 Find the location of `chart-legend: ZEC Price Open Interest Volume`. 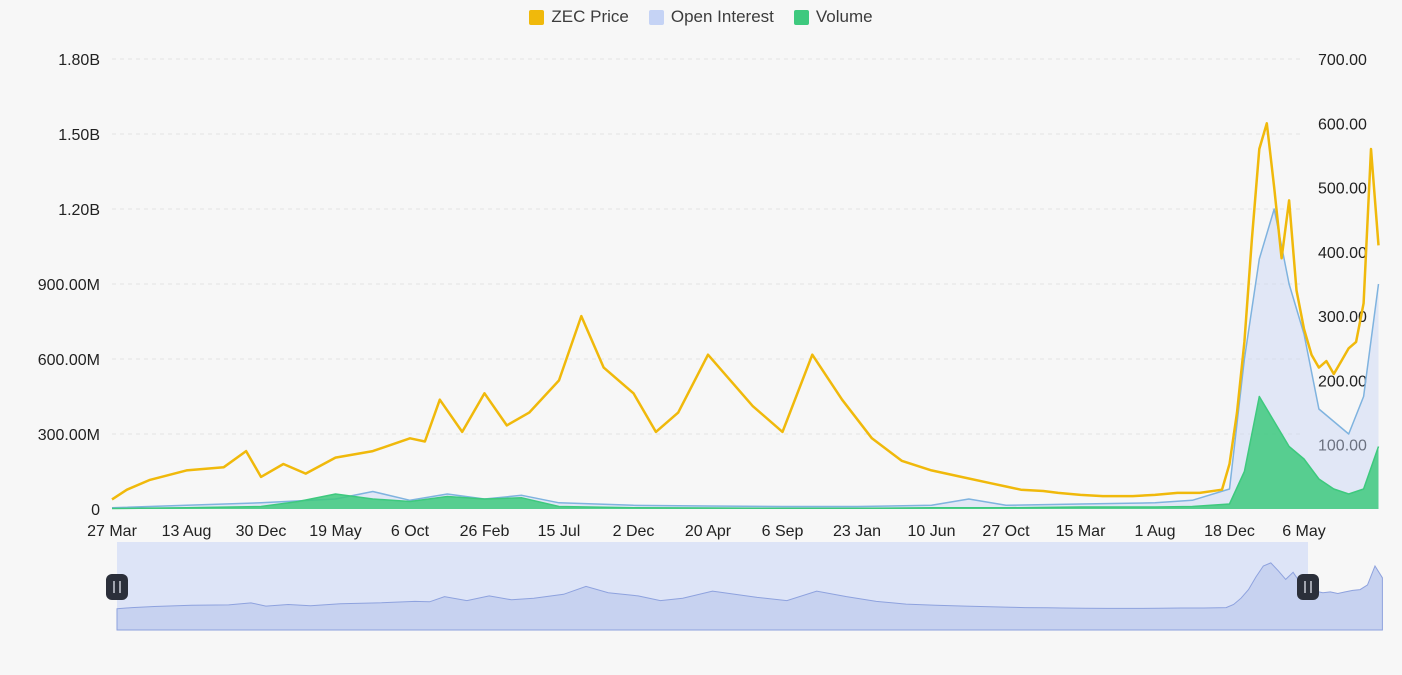

chart-legend: ZEC Price Open Interest Volume is located at coordinates (701, 17).